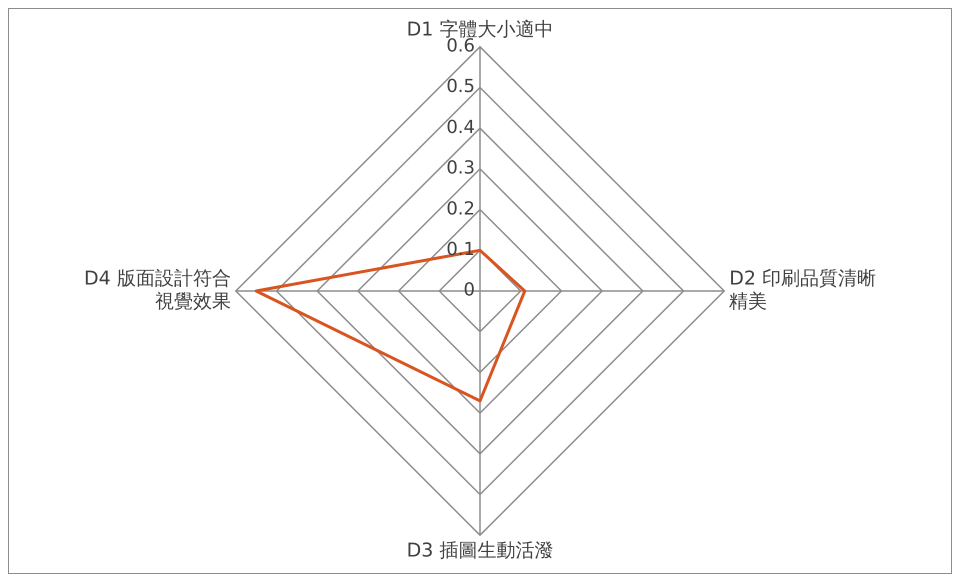  What do you see at coordinates (802, 290) in the screenshot?
I see `spoke-label: D2 印刷品質清晰精美` at bounding box center [802, 290].